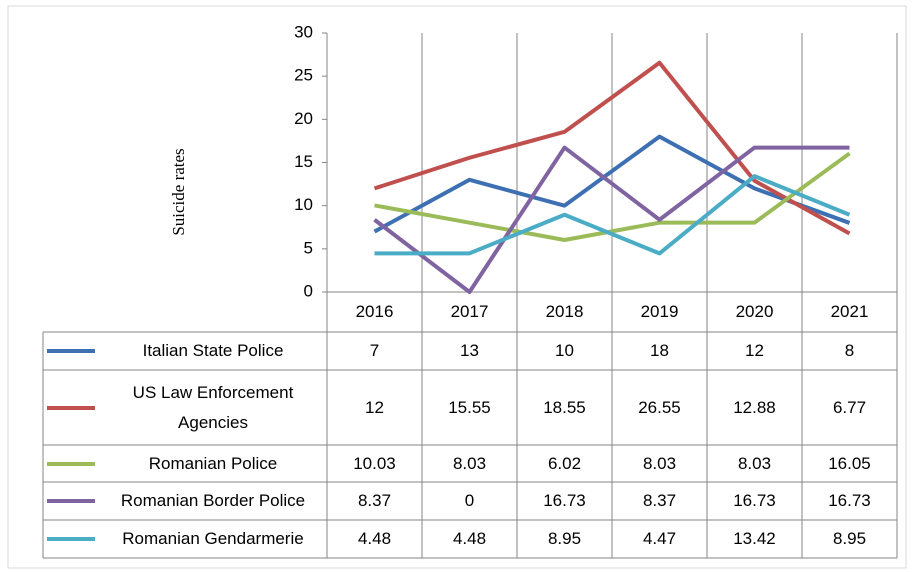  I want to click on y-tick-label: 30, so click(303, 31).